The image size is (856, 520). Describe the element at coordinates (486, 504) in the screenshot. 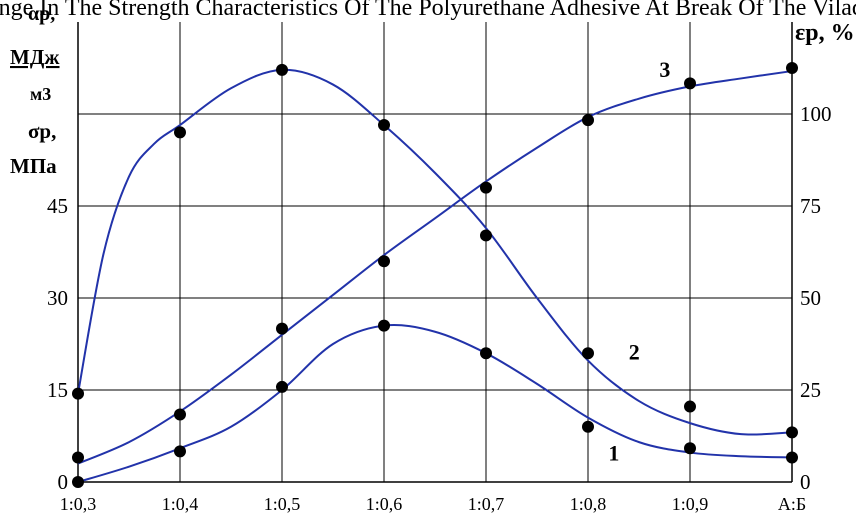

I see `x-tick-label: 1:0,7` at that location.